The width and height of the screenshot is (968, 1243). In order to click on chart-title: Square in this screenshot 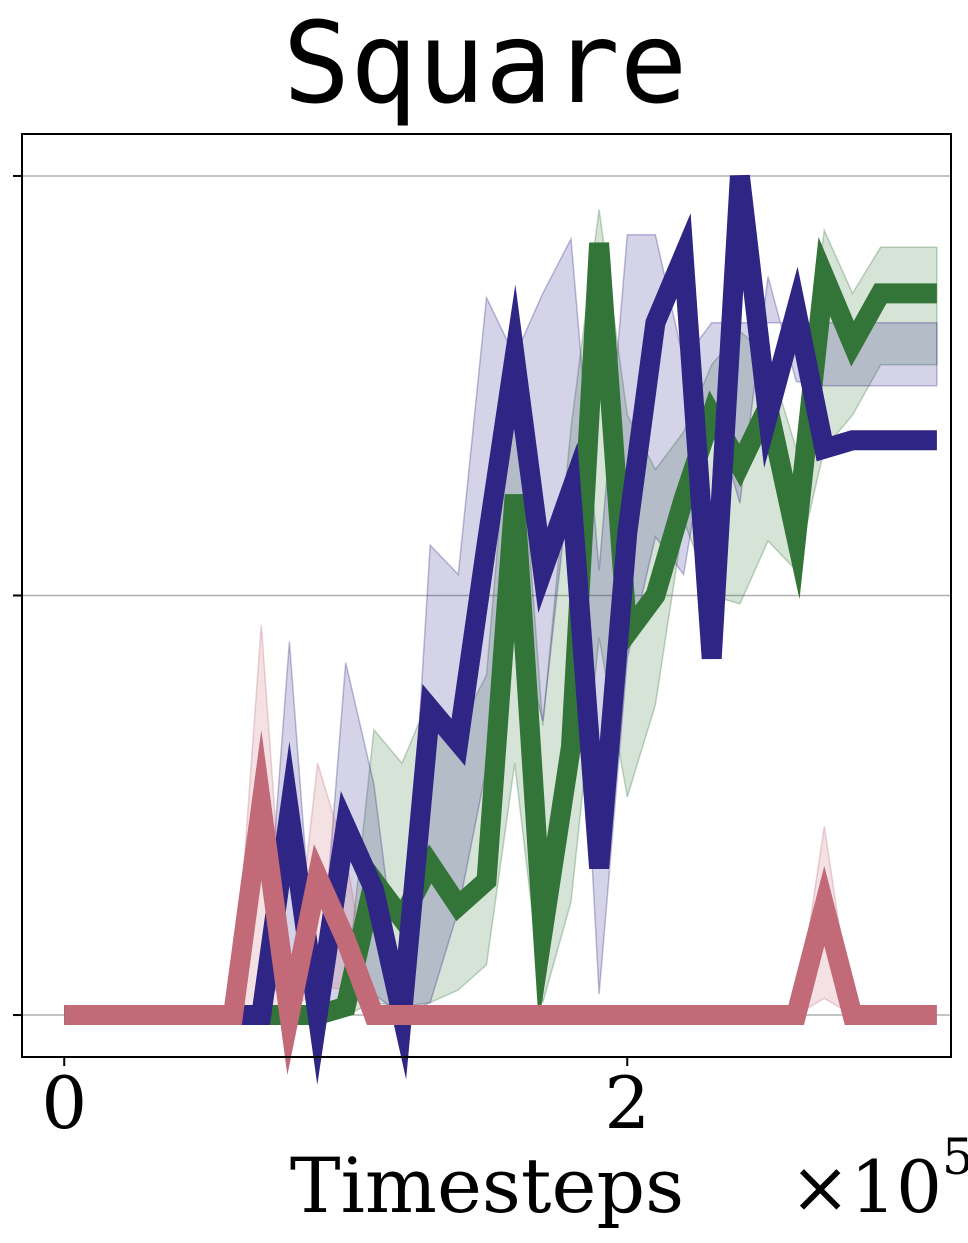, I will do `click(485, 64)`.